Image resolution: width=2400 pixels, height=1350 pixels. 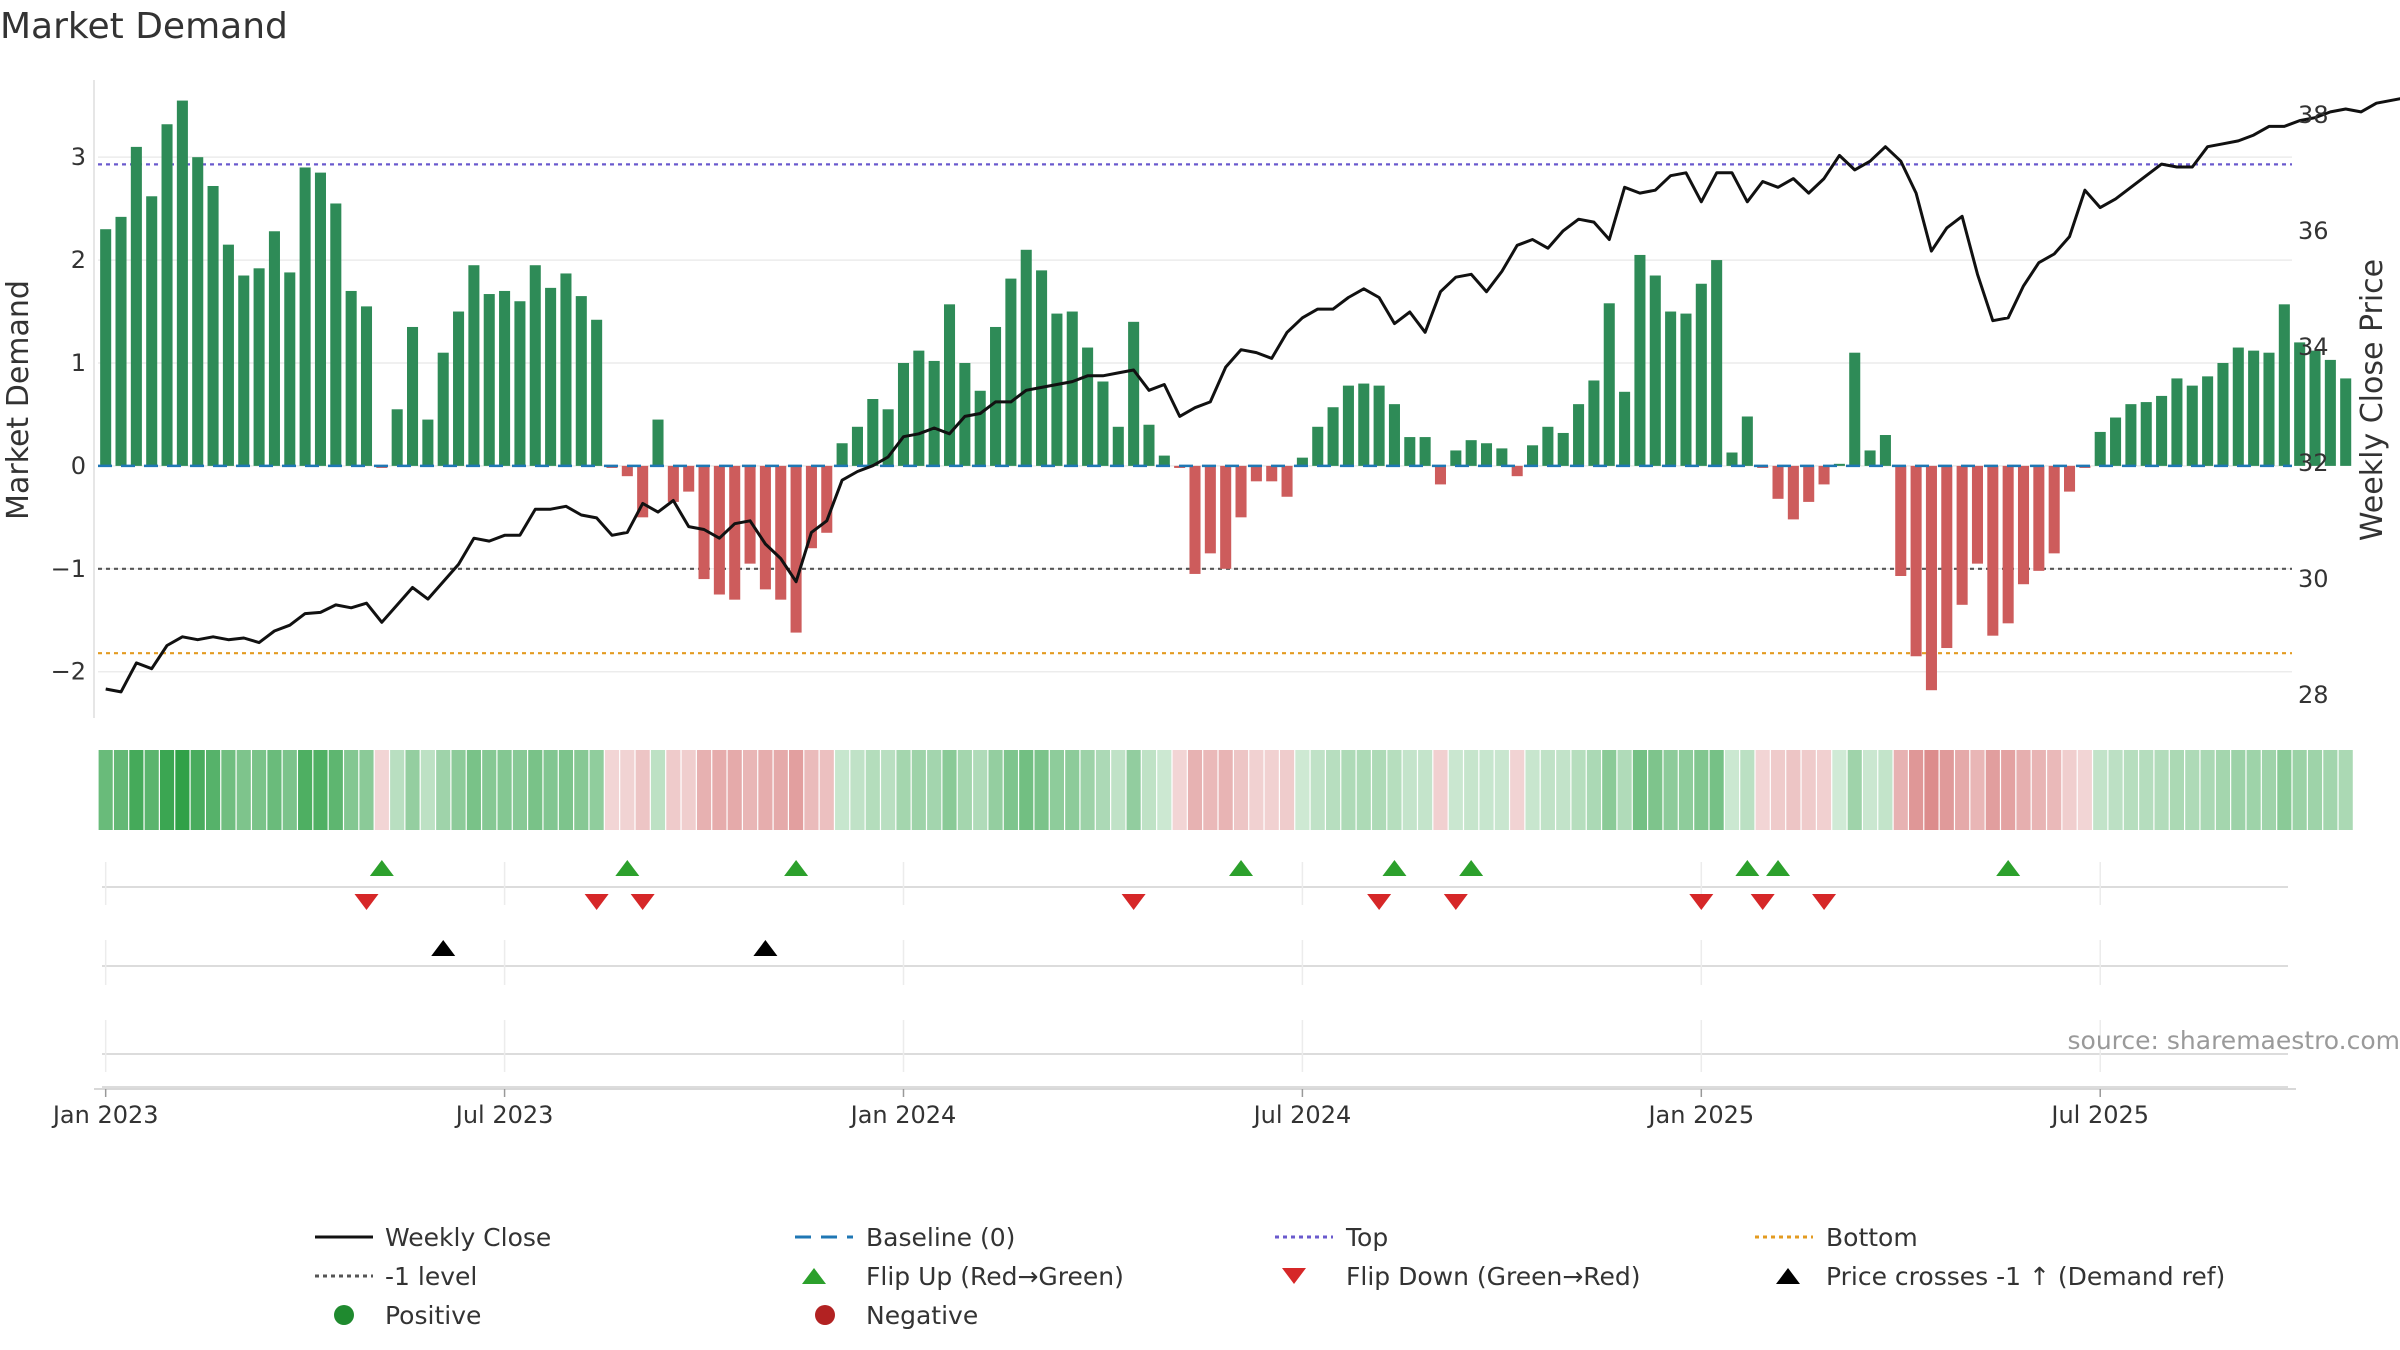 I want to click on y2-tick-label: 30, so click(x=2313, y=579).